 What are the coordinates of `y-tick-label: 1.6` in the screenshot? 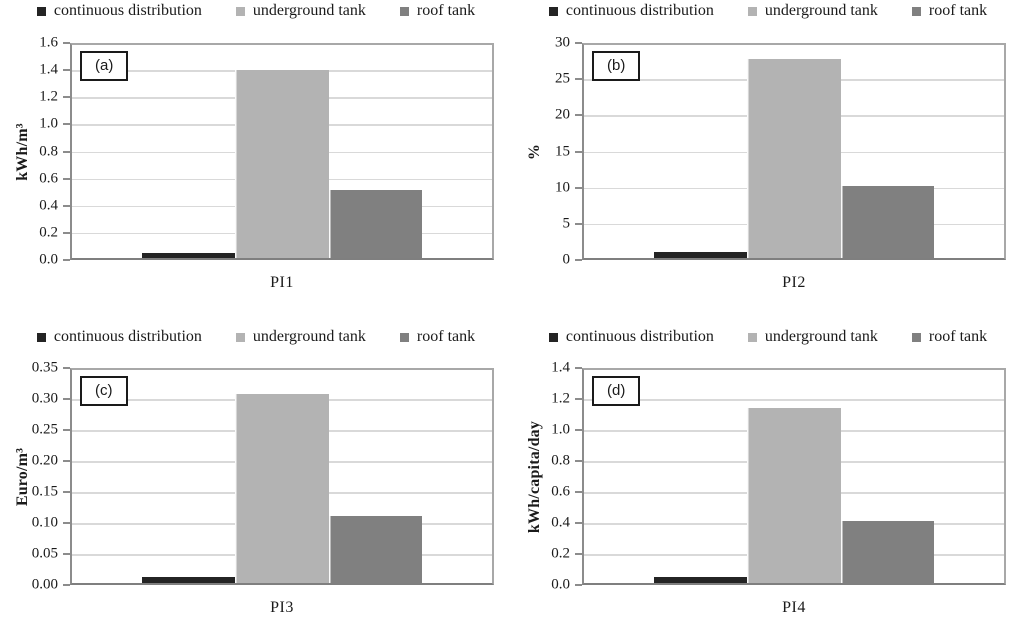 It's located at (48, 42).